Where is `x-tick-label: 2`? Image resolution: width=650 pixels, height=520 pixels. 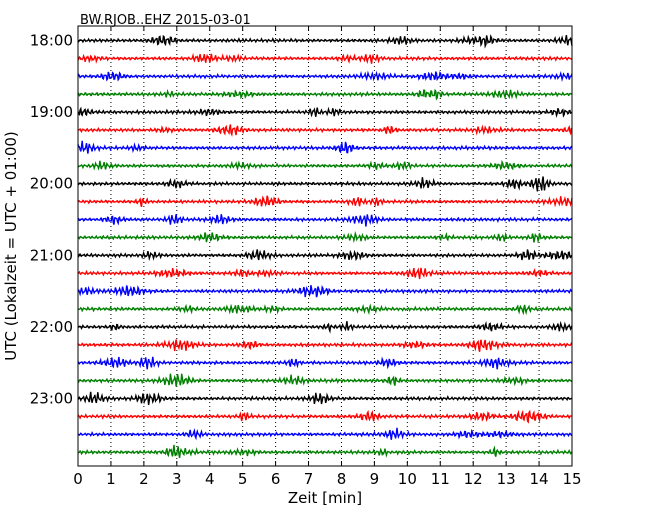 x-tick-label: 2 is located at coordinates (144, 479).